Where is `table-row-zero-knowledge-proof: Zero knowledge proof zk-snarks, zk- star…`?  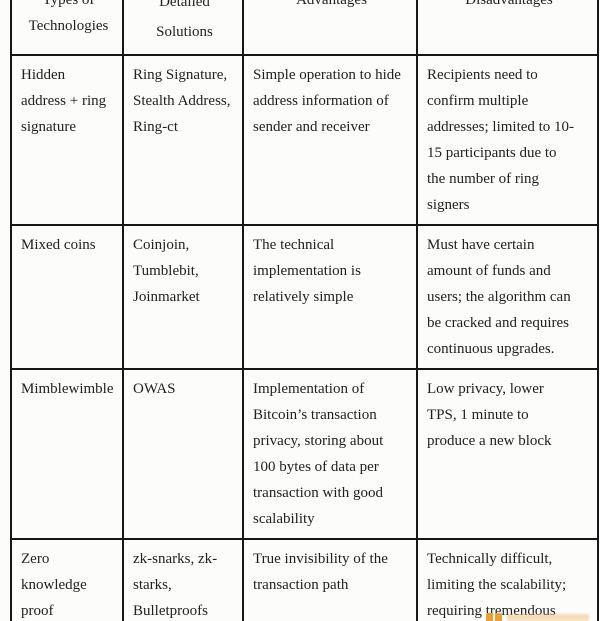 table-row-zero-knowledge-proof: Zero knowledge proof zk-snarks, zk- star… is located at coordinates (304, 579).